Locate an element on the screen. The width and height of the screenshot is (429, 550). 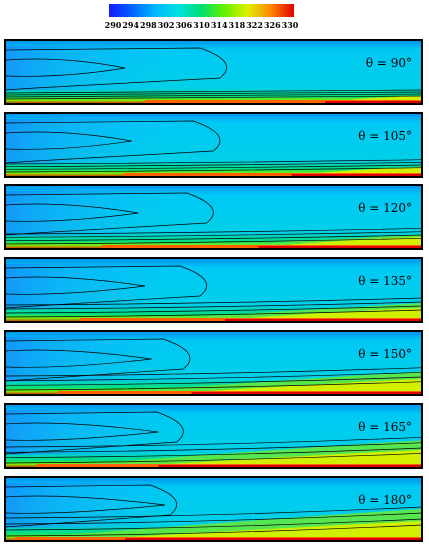
contour-panel: θ = 135° is located at coordinates (213, 290).